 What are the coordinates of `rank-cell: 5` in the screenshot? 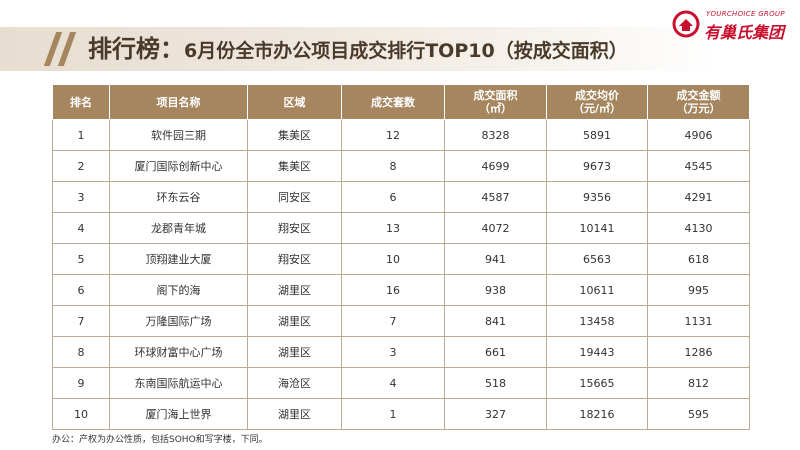 It's located at (81, 259).